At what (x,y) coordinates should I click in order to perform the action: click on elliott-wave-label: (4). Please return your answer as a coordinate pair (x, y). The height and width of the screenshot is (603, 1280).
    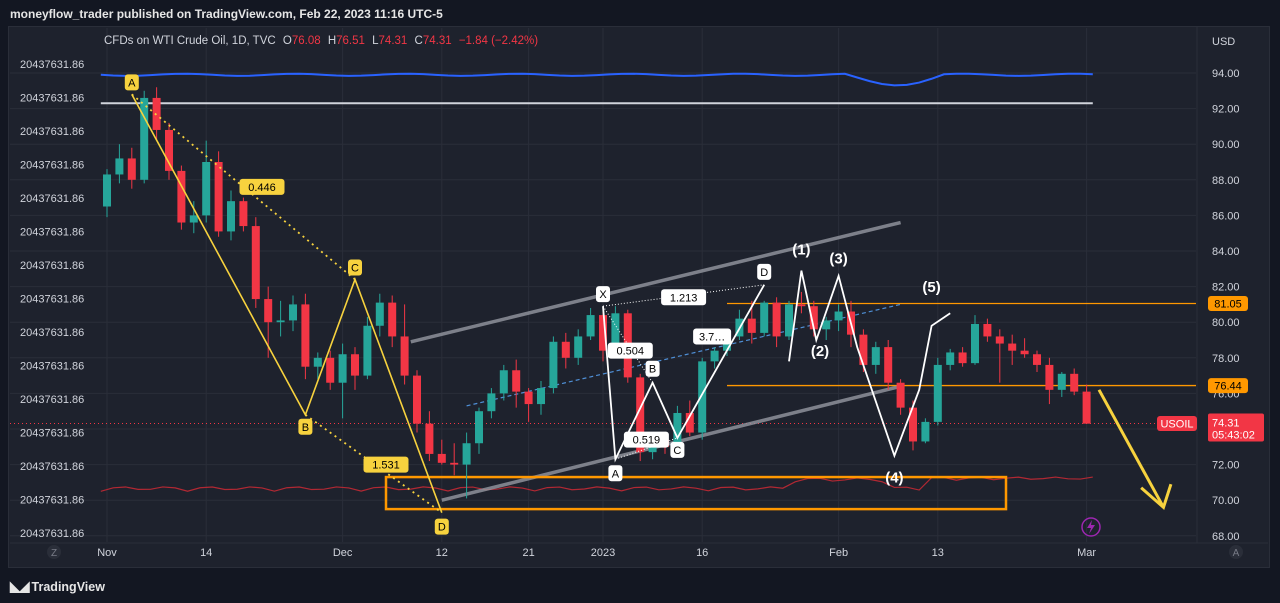
    Looking at the image, I should click on (894, 477).